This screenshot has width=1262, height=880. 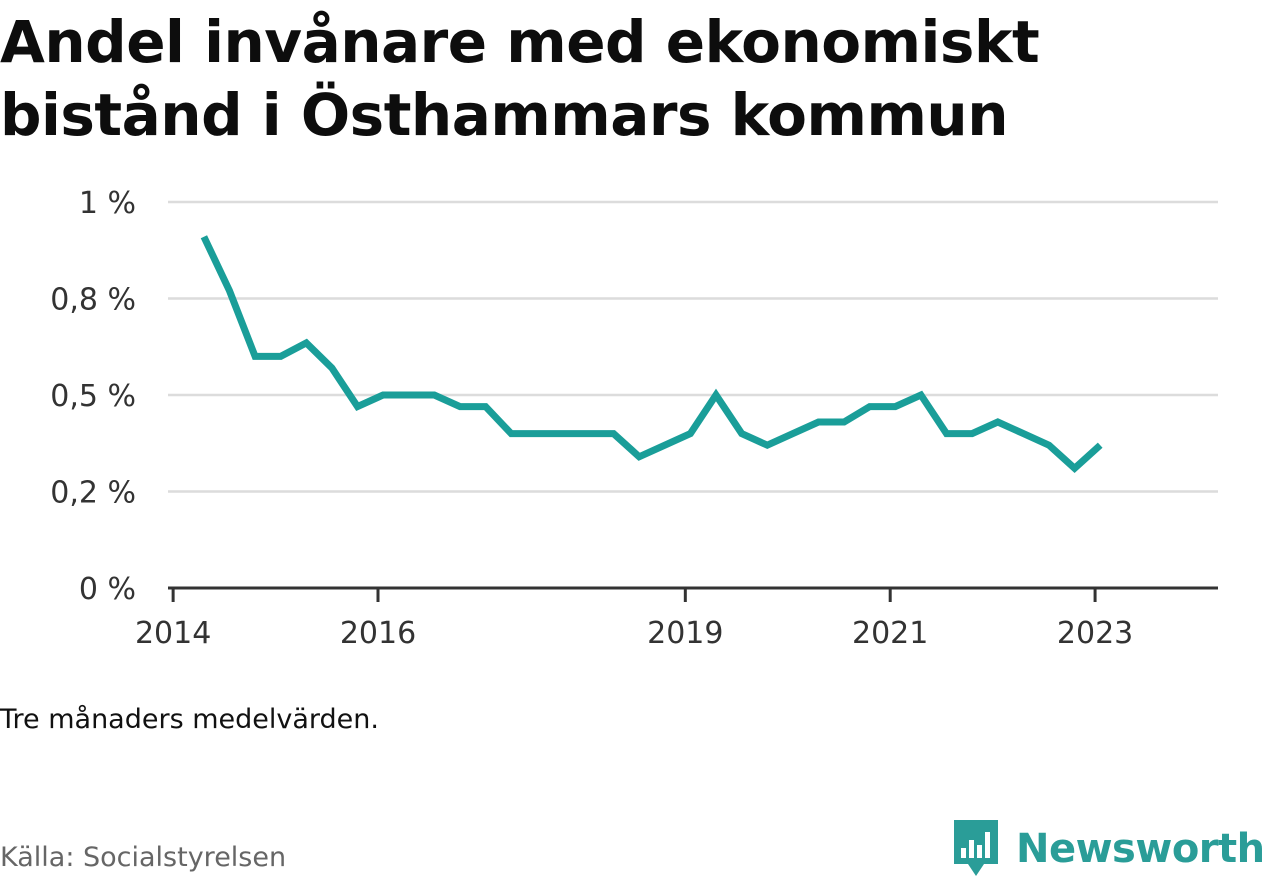 I want to click on brand-logo: Newsworthy, so click(x=1106, y=849).